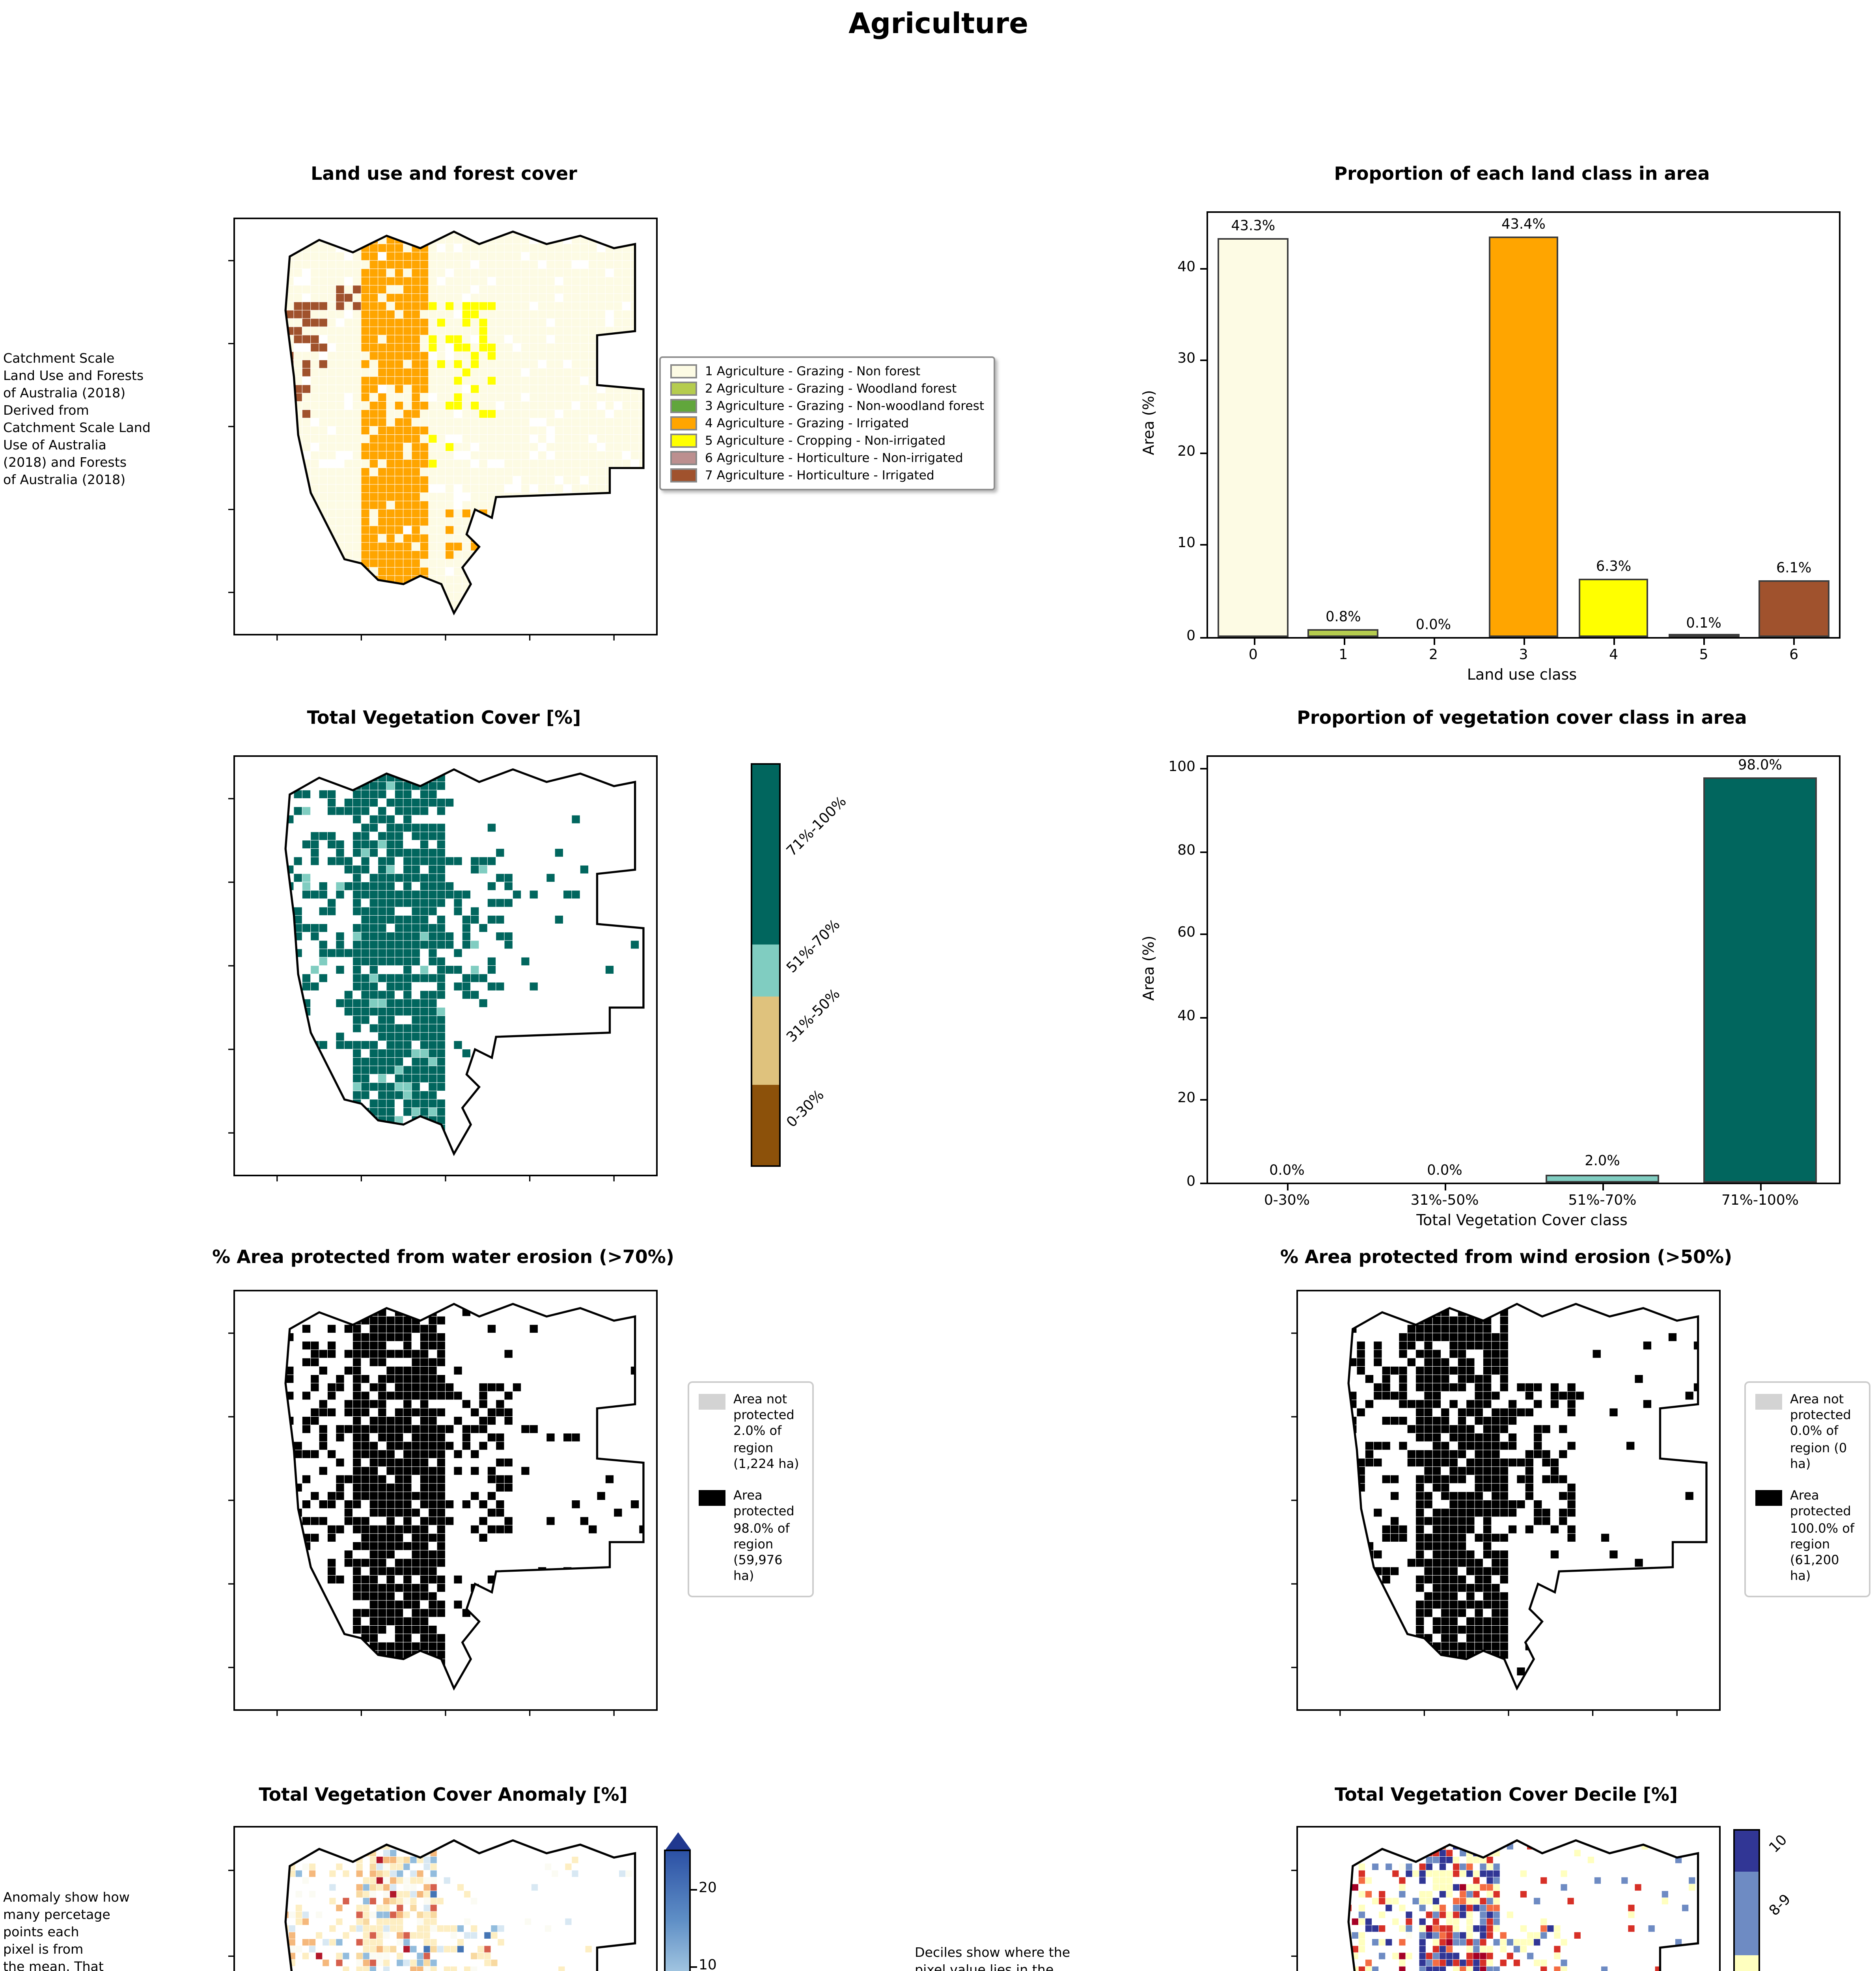  What do you see at coordinates (1182, 768) in the screenshot?
I see `y-tick-label: 100` at bounding box center [1182, 768].